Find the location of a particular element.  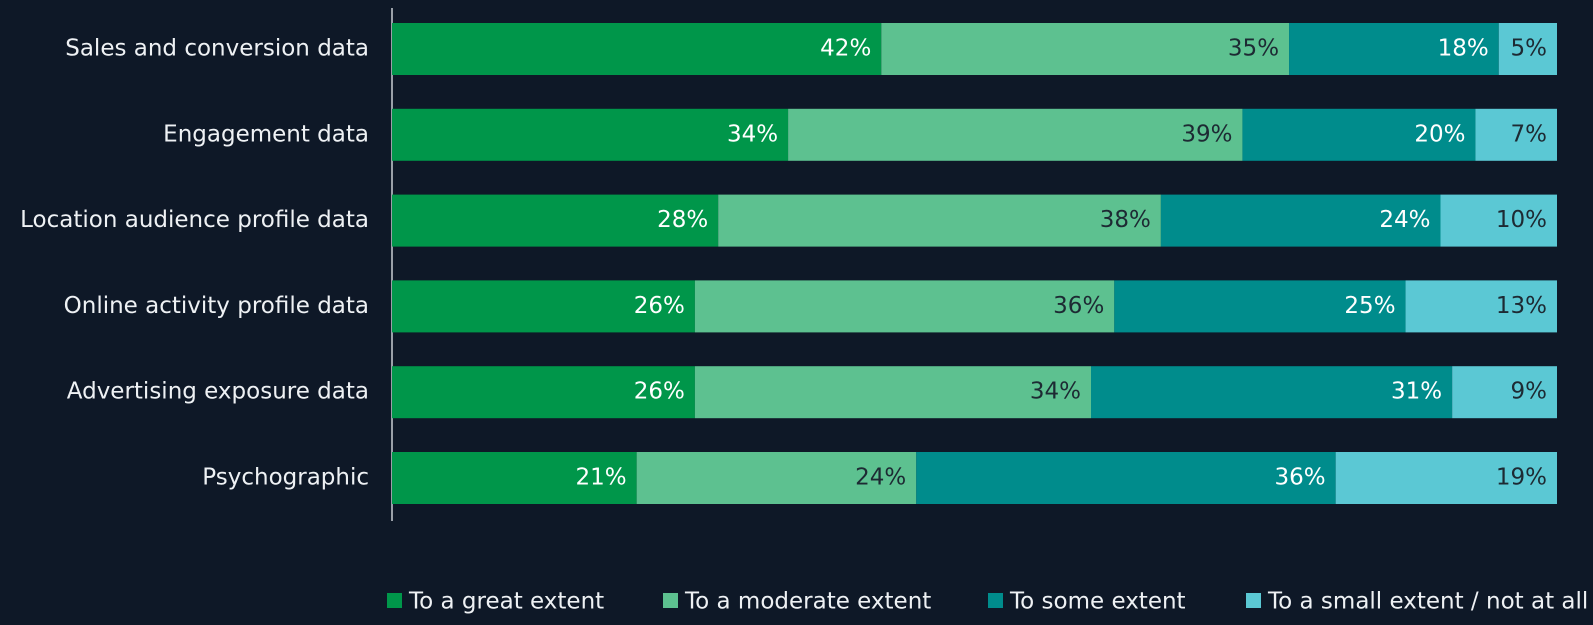

category-label: Engagement data is located at coordinates (266, 134).